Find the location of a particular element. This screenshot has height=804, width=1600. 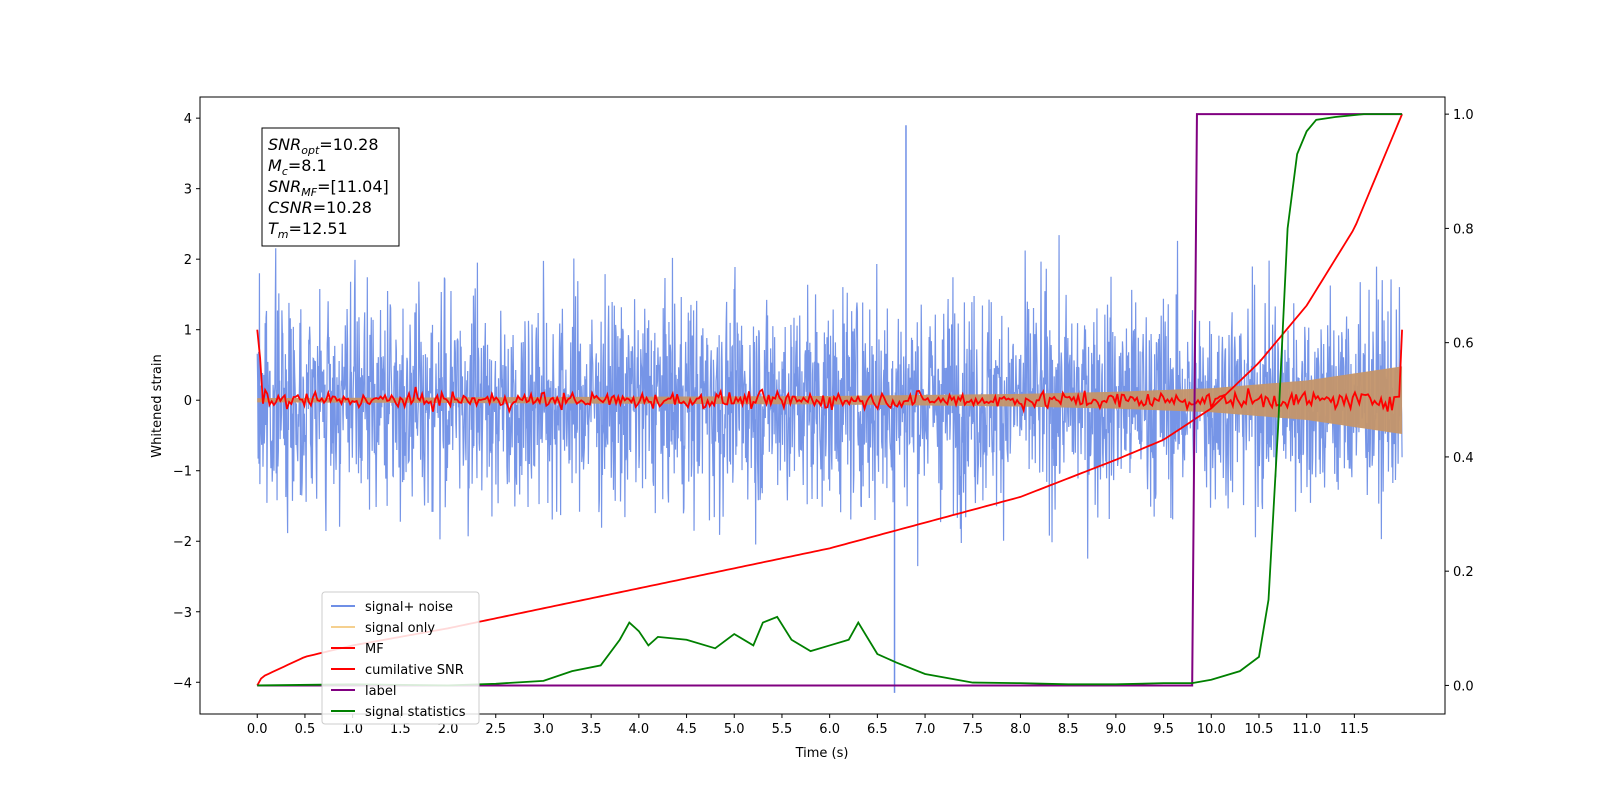

y-left-tick-label: 2 is located at coordinates (188, 260).